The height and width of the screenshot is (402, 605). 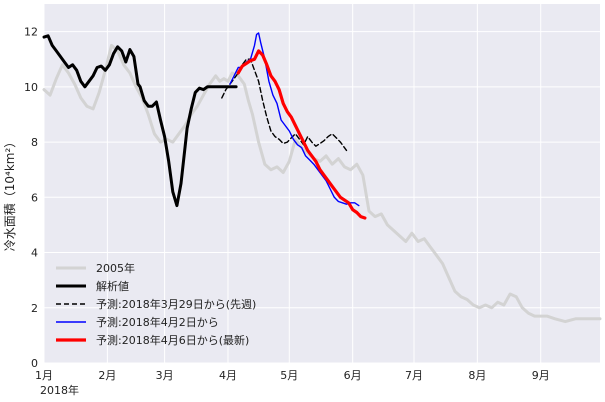 What do you see at coordinates (172, 340) in the screenshot?
I see `legend-label-4: 予測:2018年4月6日から(最新)` at bounding box center [172, 340].